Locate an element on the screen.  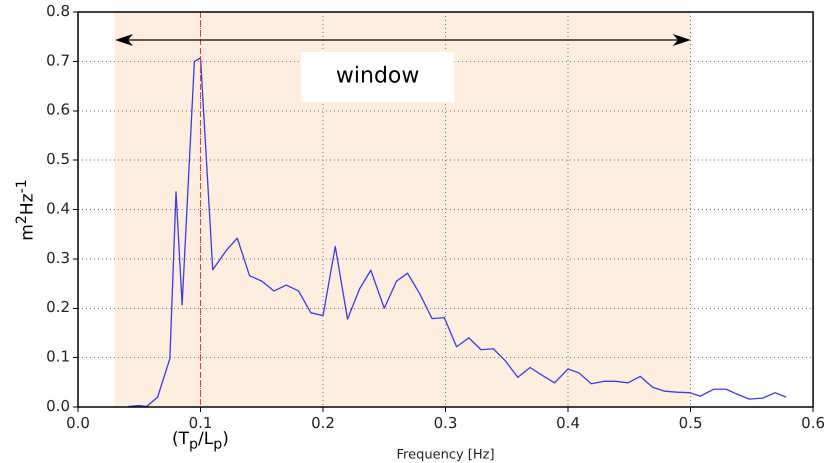
ref-line-label: (T$_{p}$/L$_{p}$) is located at coordinates (200, 440).